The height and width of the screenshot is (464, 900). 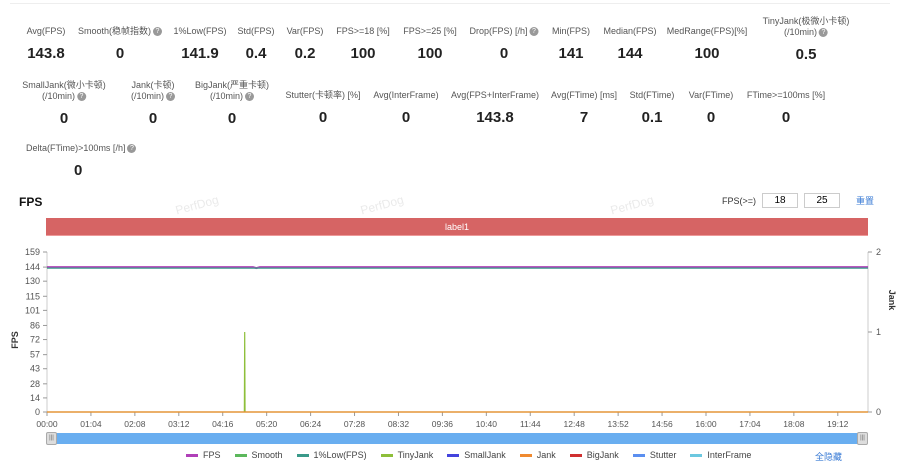 What do you see at coordinates (35, 398) in the screenshot?
I see `y-tick-label: 14` at bounding box center [35, 398].